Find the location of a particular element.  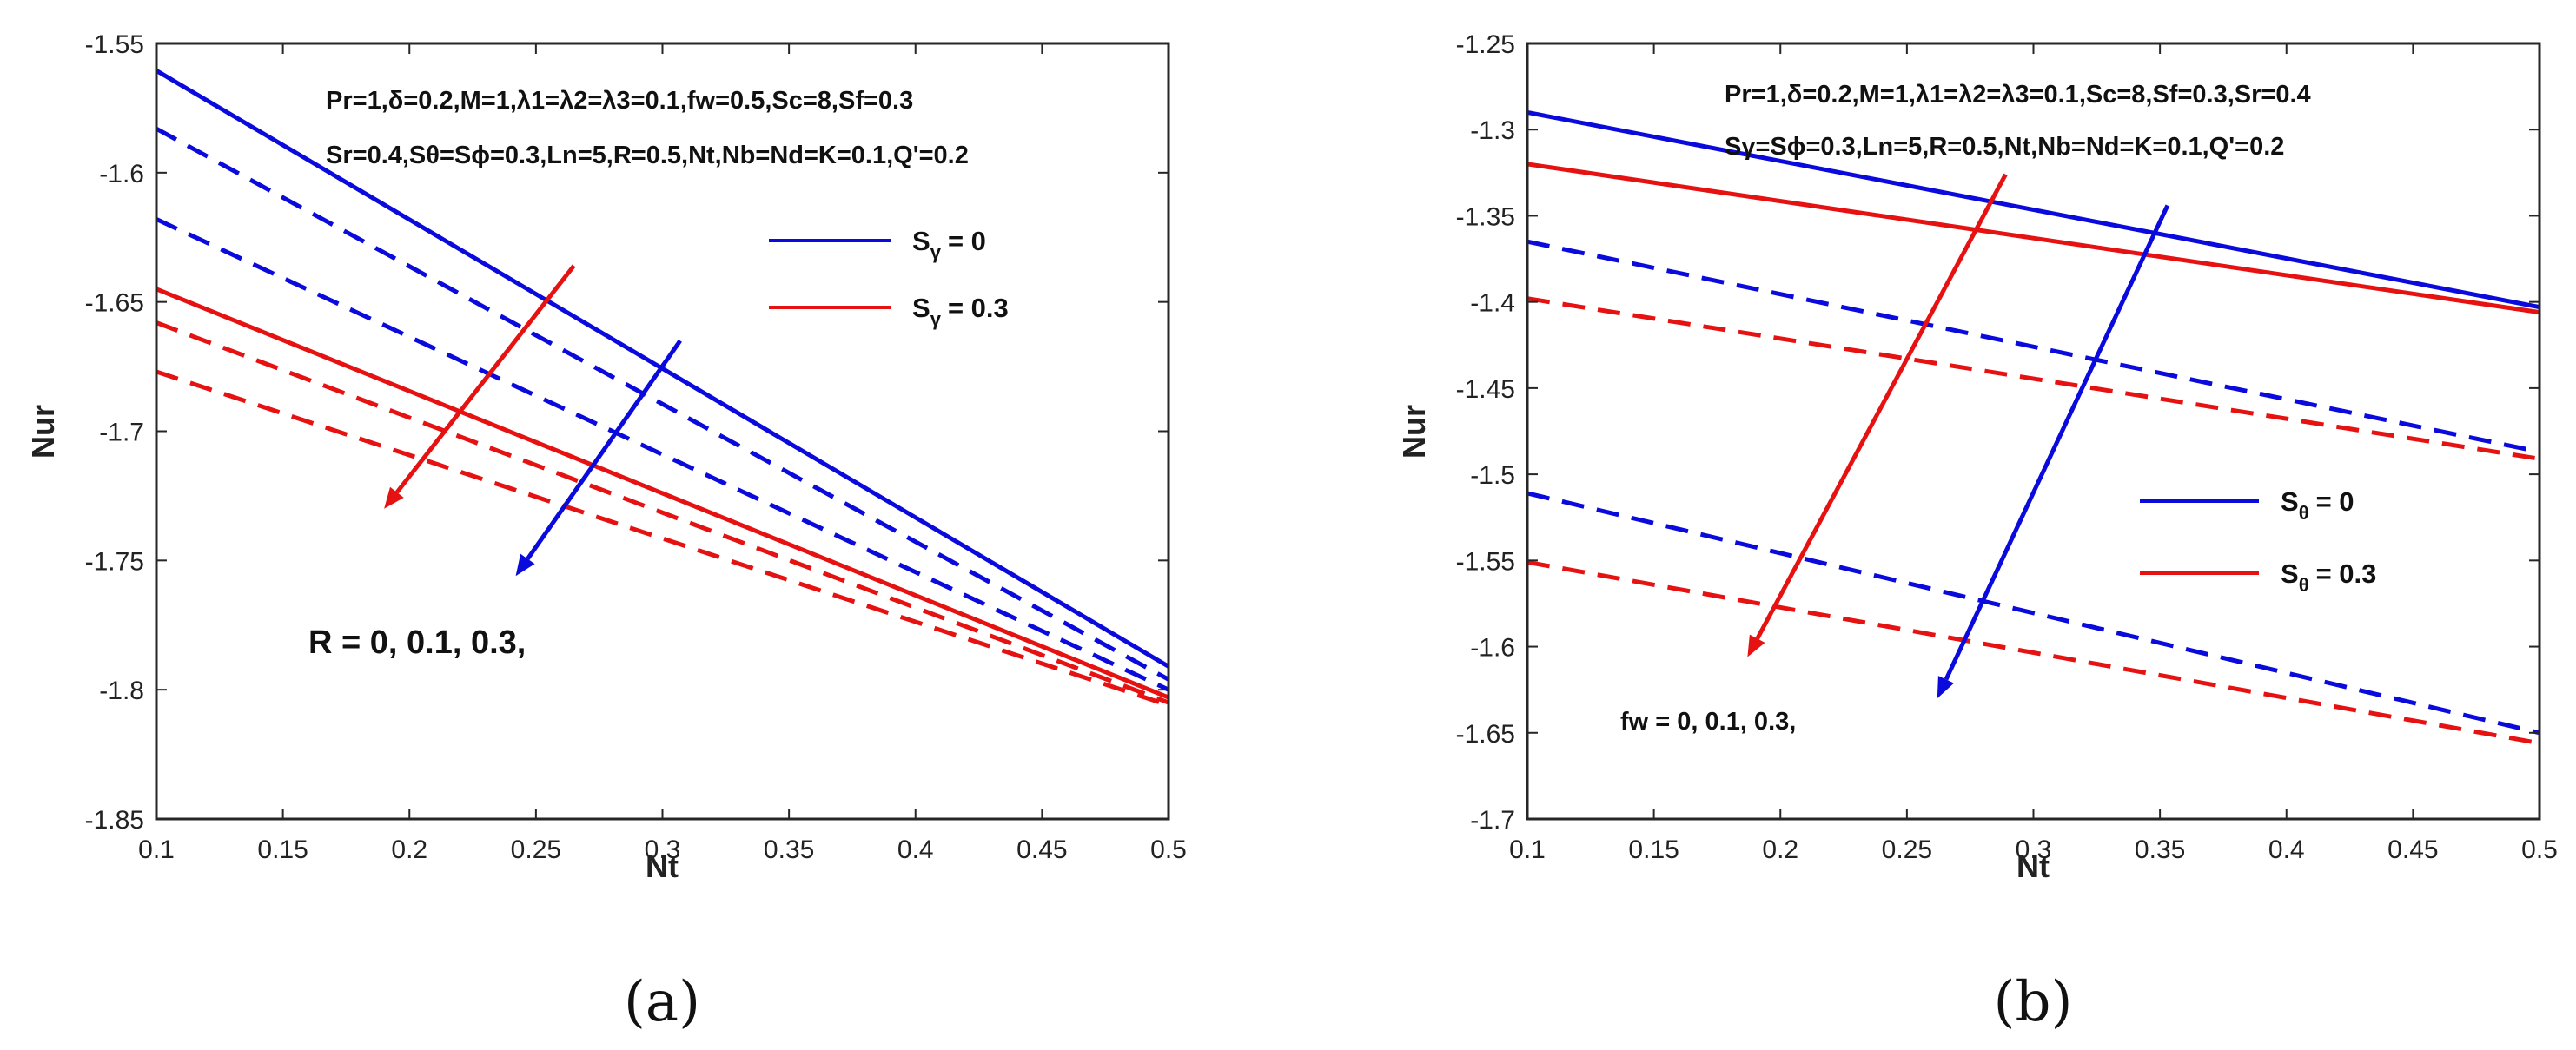

x-tick-label-a-4: 0.3 is located at coordinates (663, 849).